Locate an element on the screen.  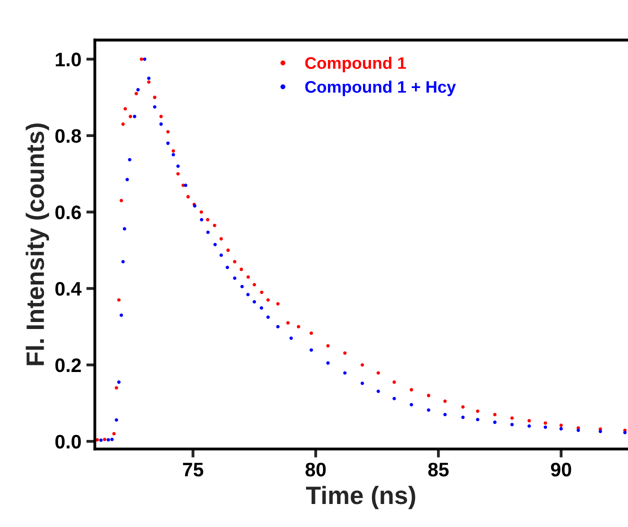
y-tick-label: 0.8 is located at coordinates (68, 136).